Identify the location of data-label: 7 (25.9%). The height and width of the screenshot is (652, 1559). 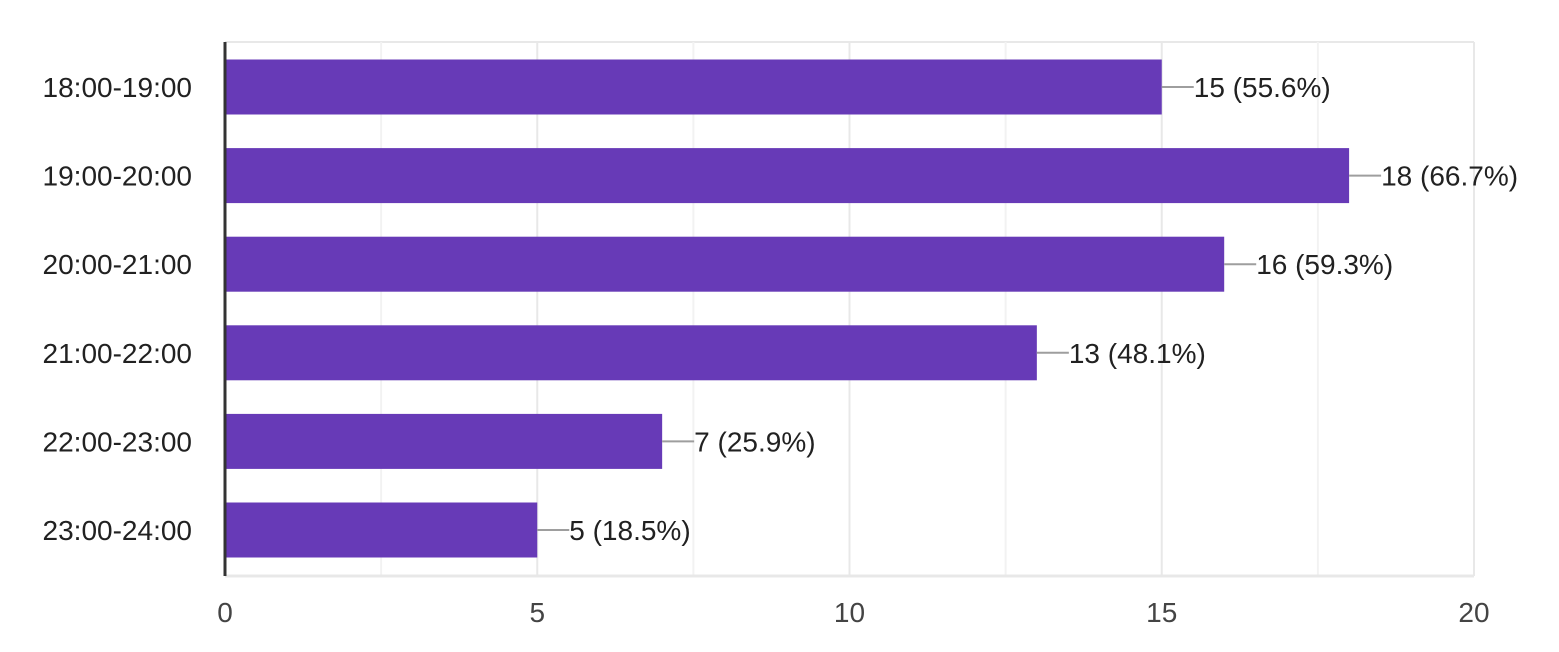
(754, 441).